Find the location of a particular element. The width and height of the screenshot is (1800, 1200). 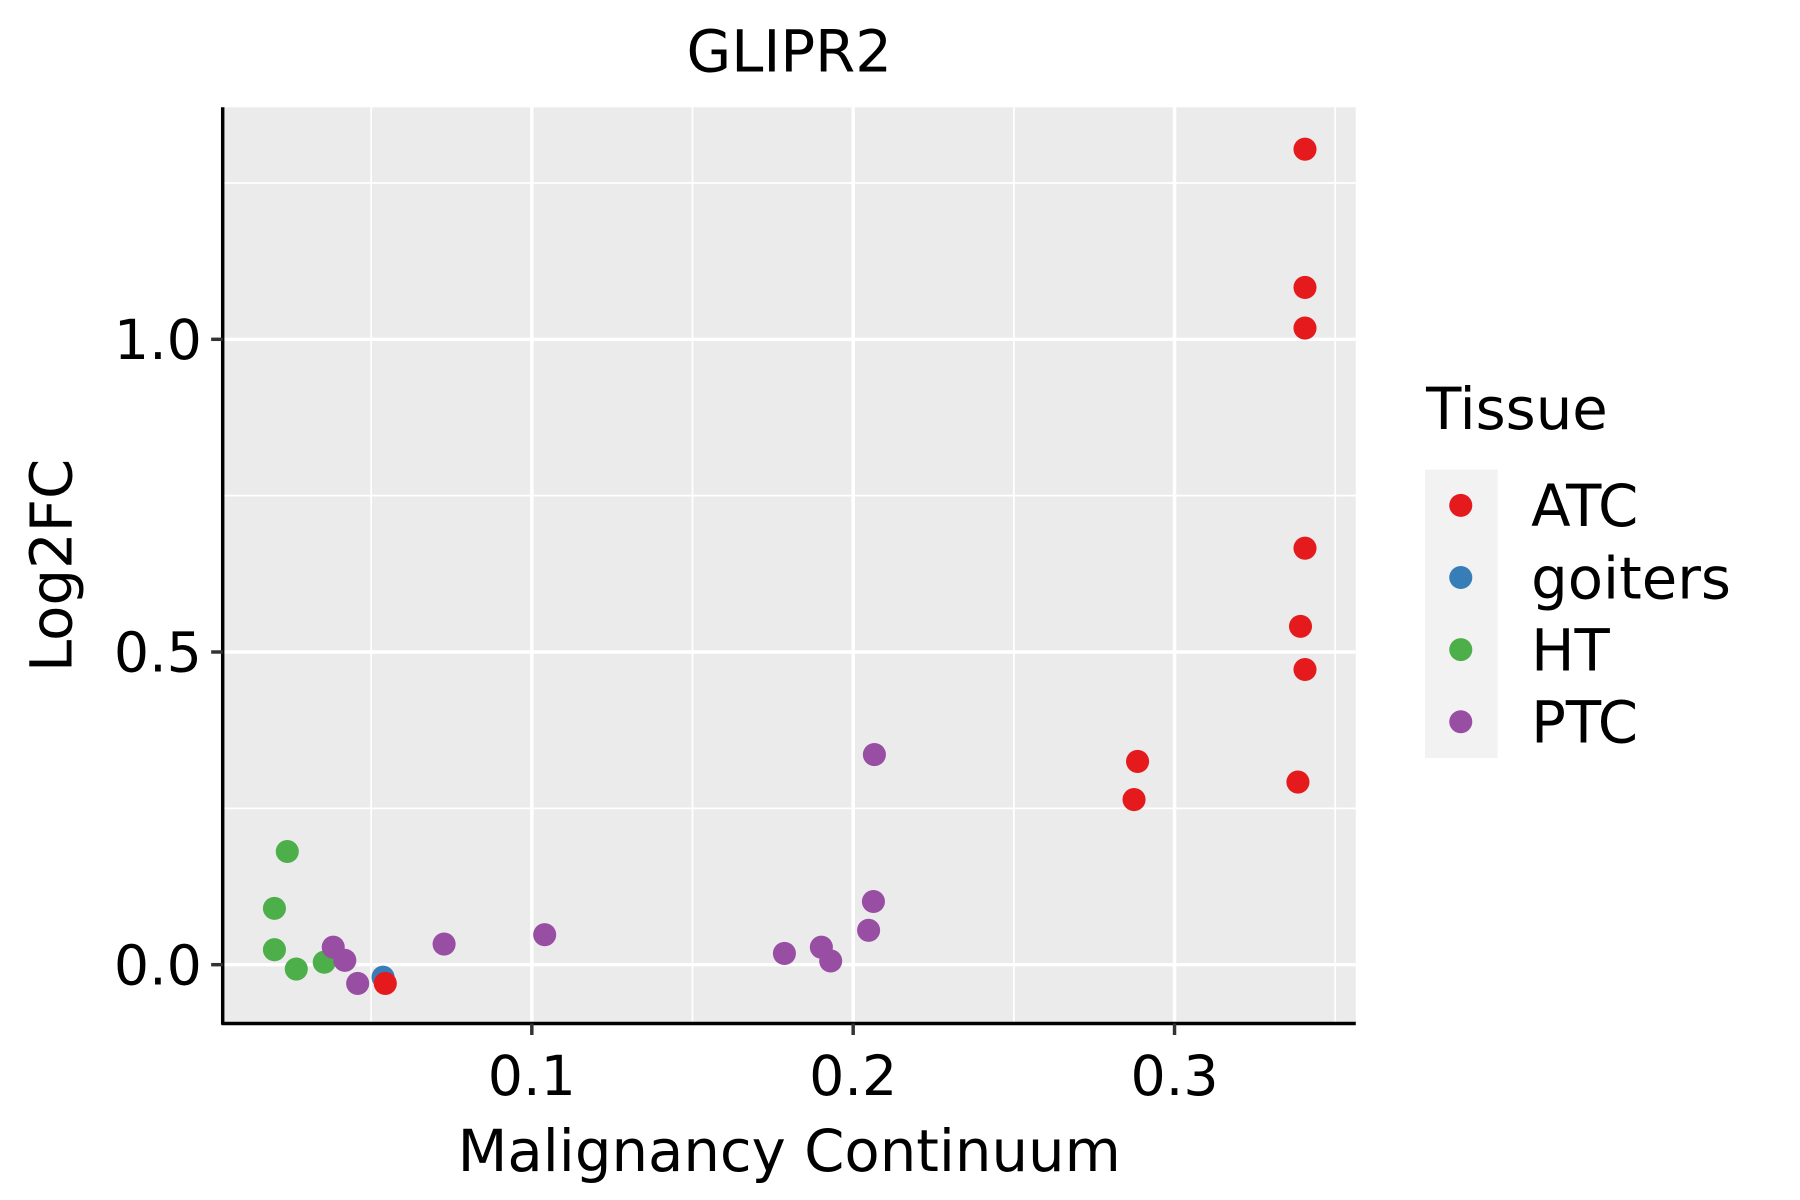

legend-label-ptc: PTC is located at coordinates (1584, 723).